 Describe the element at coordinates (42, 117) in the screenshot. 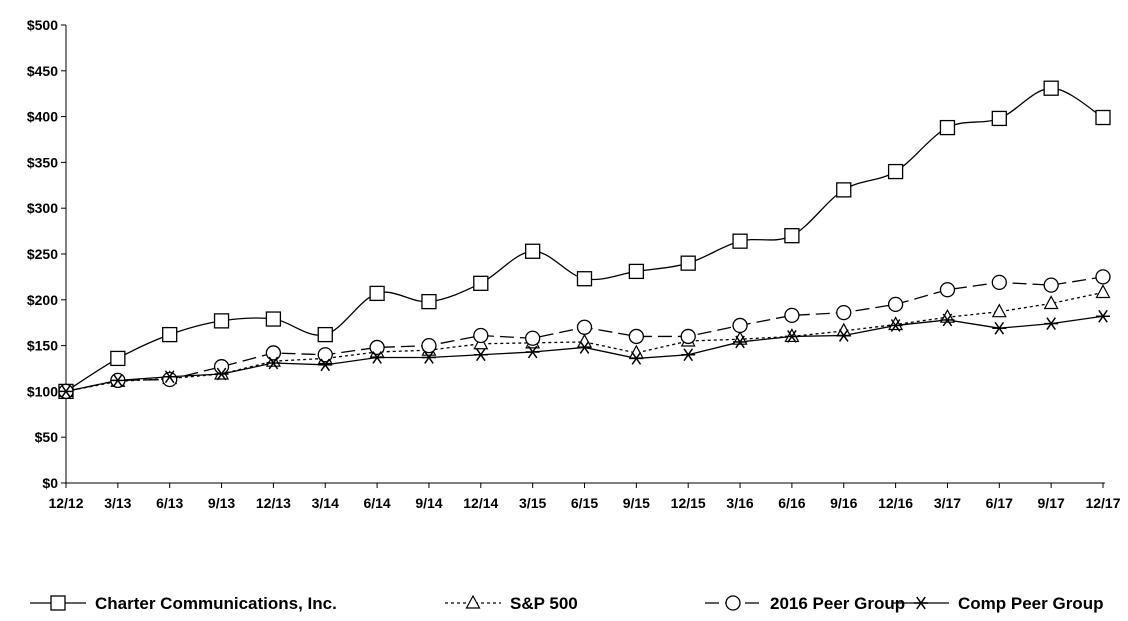

I see `y-tick-label: $400` at that location.